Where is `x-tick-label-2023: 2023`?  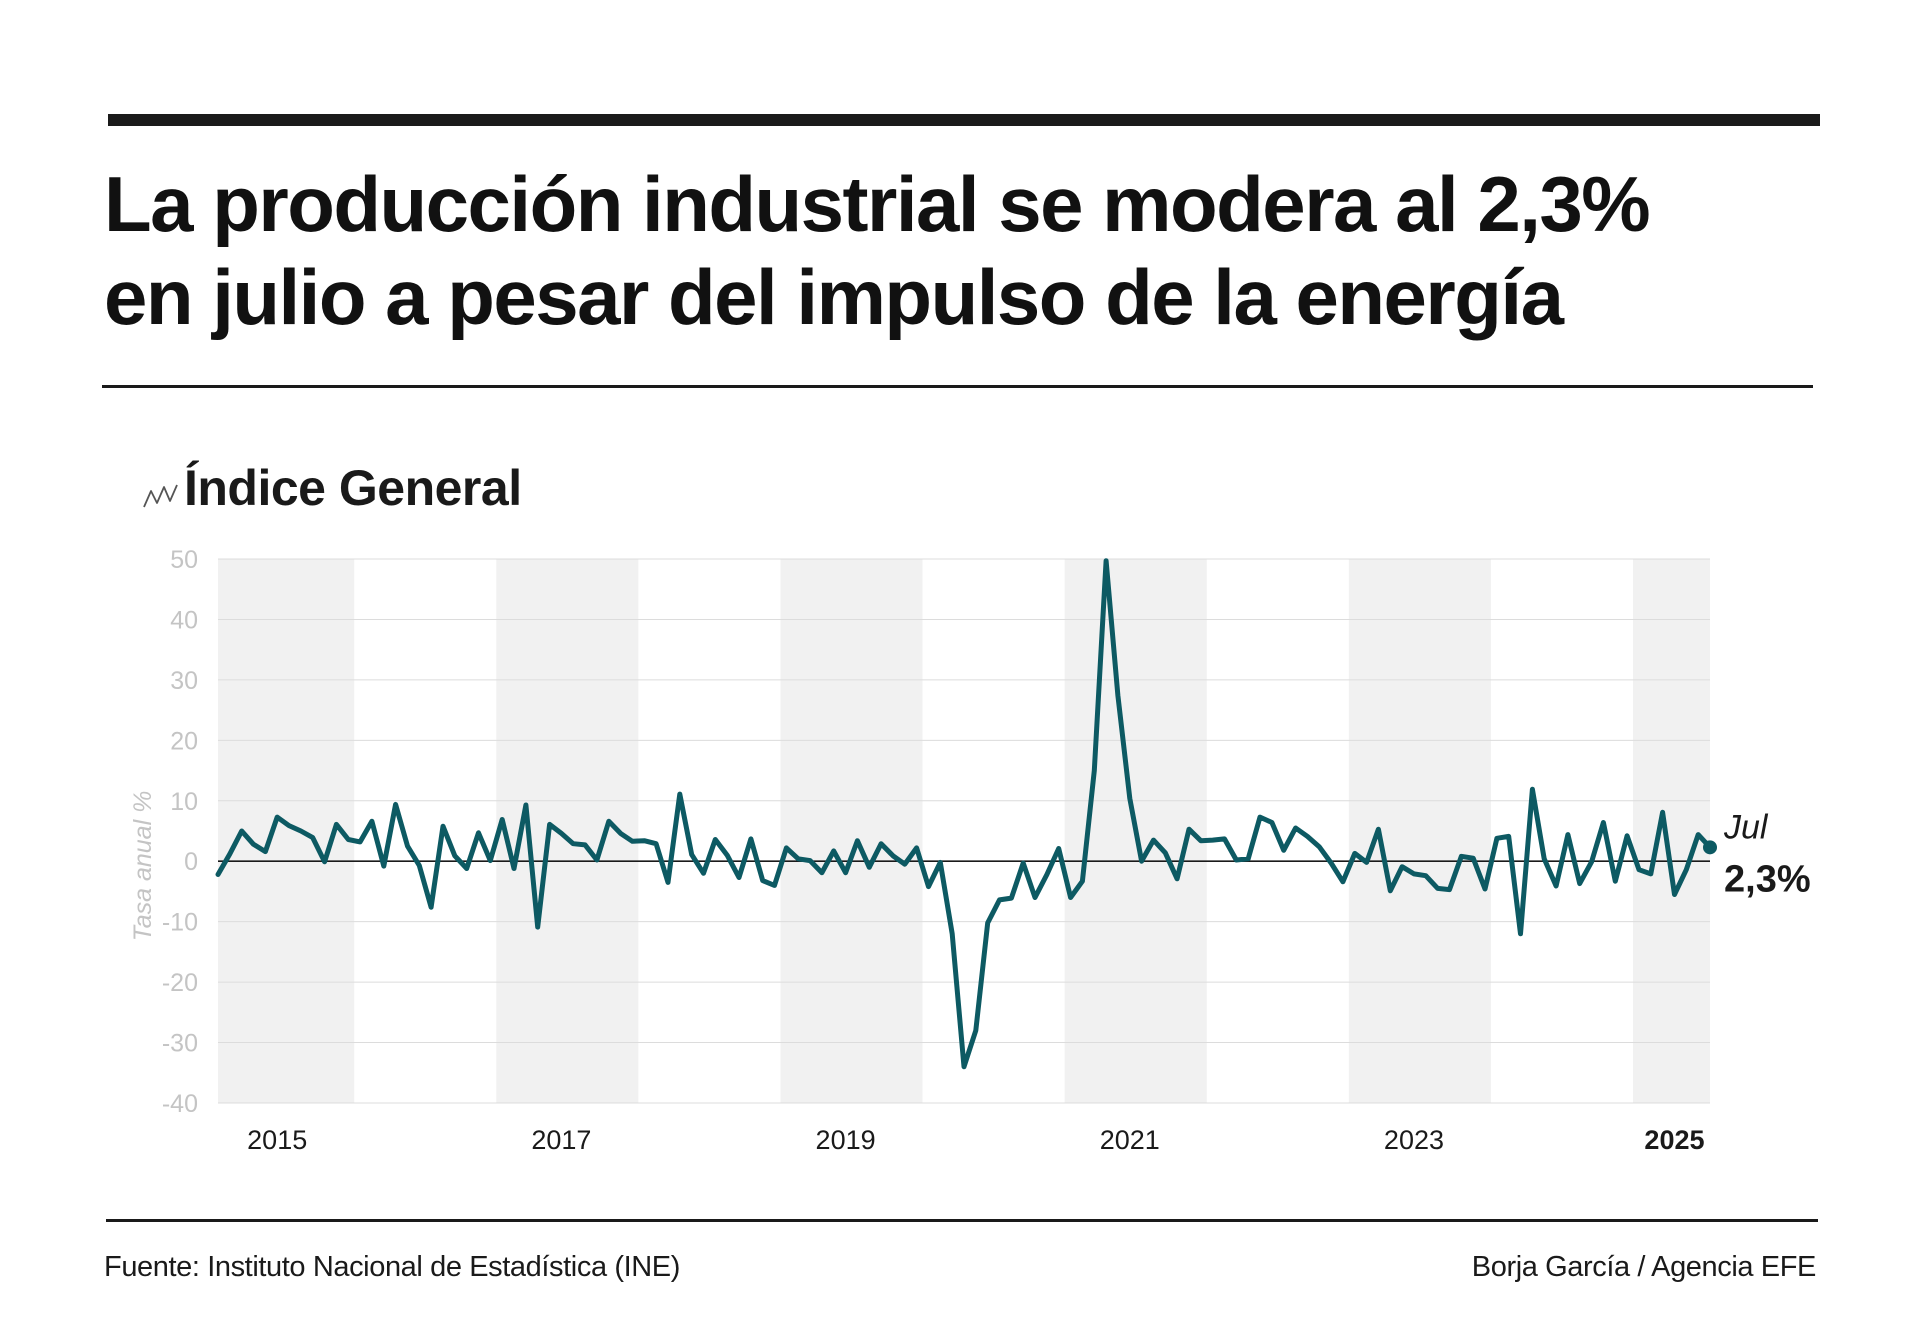 x-tick-label-2023: 2023 is located at coordinates (1414, 1140).